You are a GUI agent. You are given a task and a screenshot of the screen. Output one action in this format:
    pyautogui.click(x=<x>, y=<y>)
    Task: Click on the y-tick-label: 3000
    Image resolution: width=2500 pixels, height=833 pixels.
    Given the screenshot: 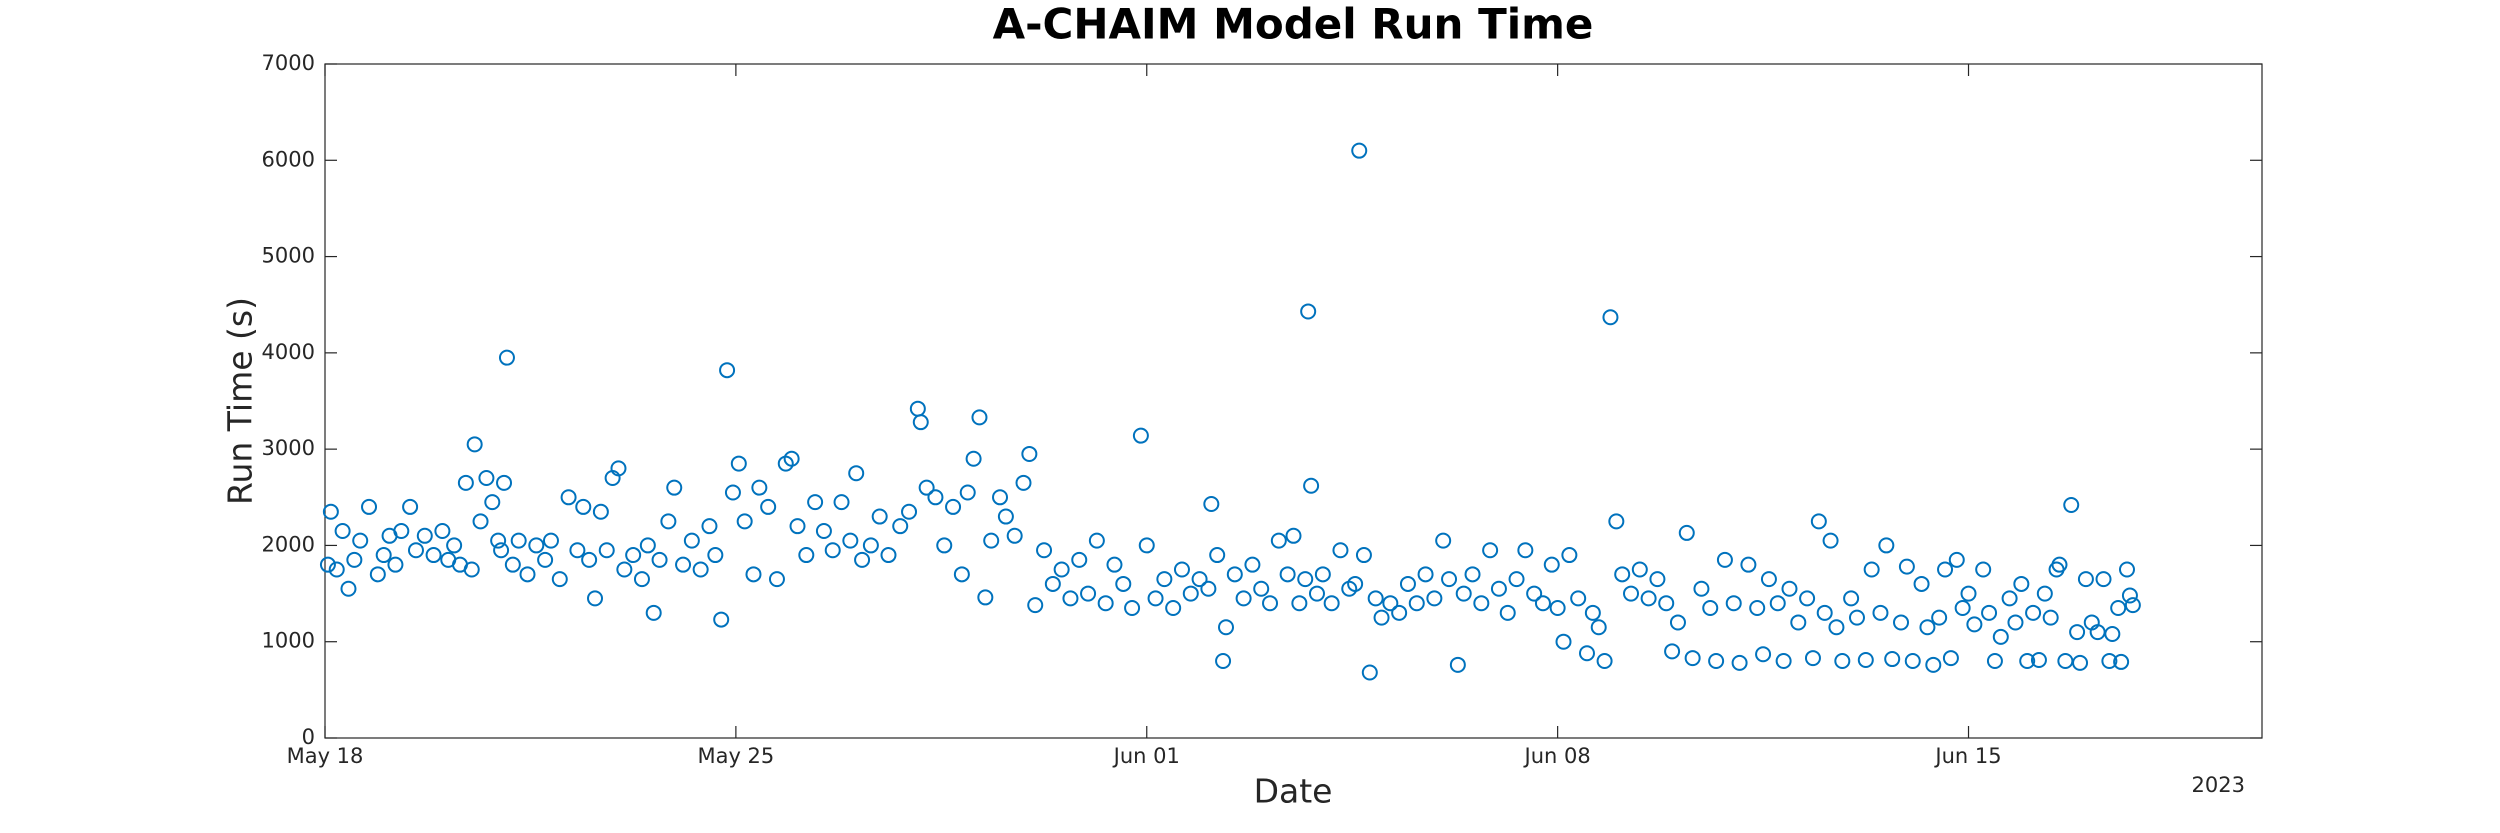 What is the action you would take?
    pyautogui.click(x=288, y=448)
    